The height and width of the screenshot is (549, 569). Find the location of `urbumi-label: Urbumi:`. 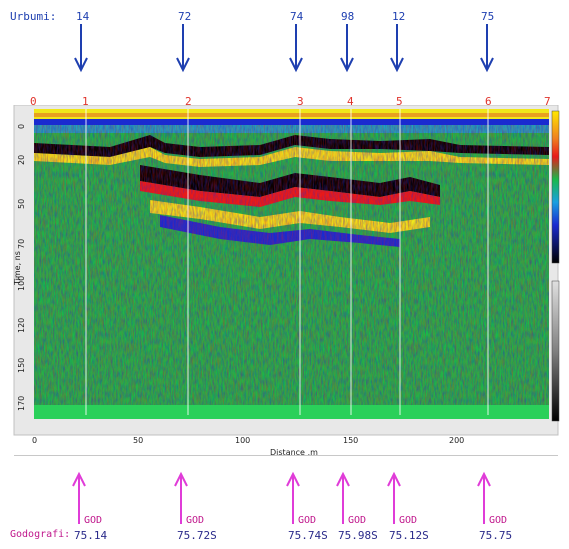

urbumi-label: Urbumi: is located at coordinates (33, 16).